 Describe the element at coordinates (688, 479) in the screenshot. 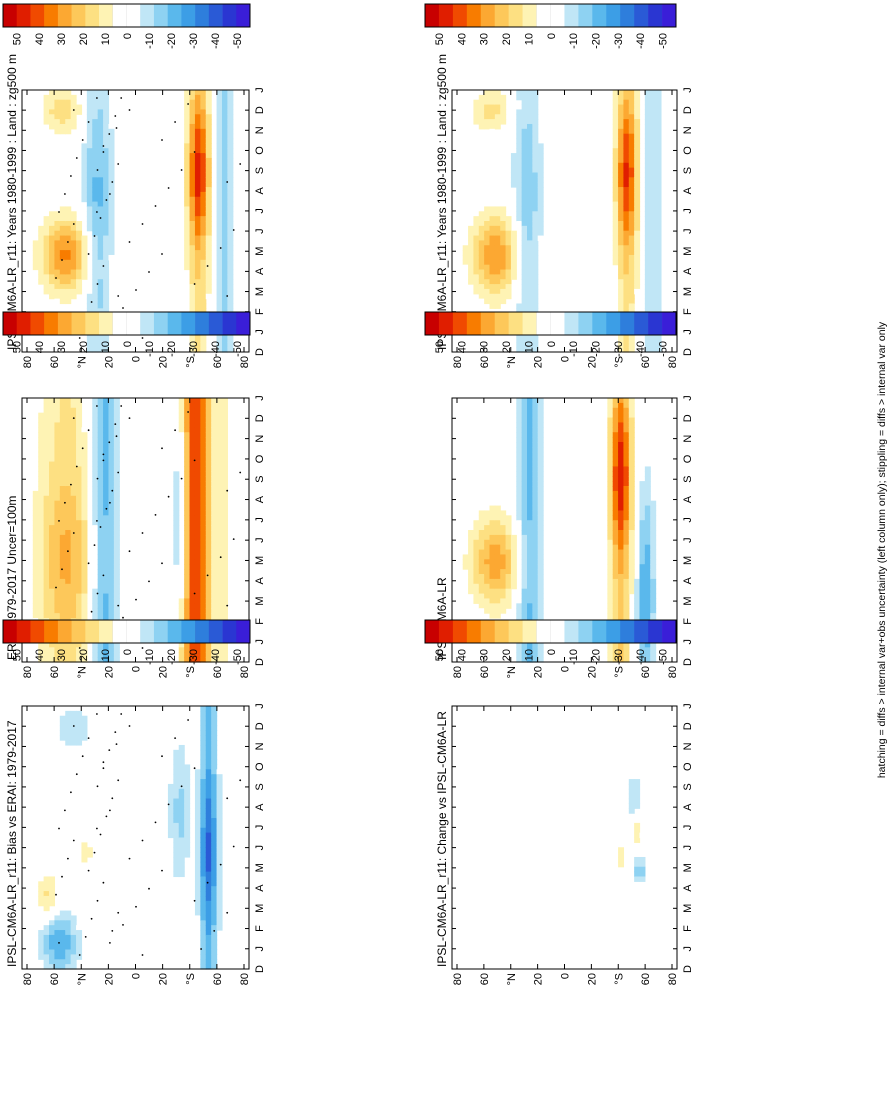

I see `month-tick-label: S` at that location.